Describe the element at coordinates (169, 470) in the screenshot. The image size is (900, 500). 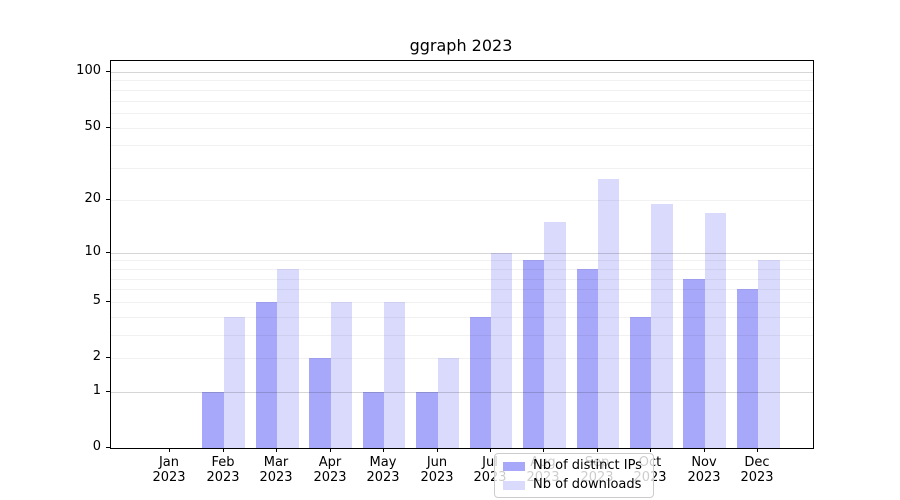
I see `x-tick-label-jan-2023: Jan 2023` at that location.